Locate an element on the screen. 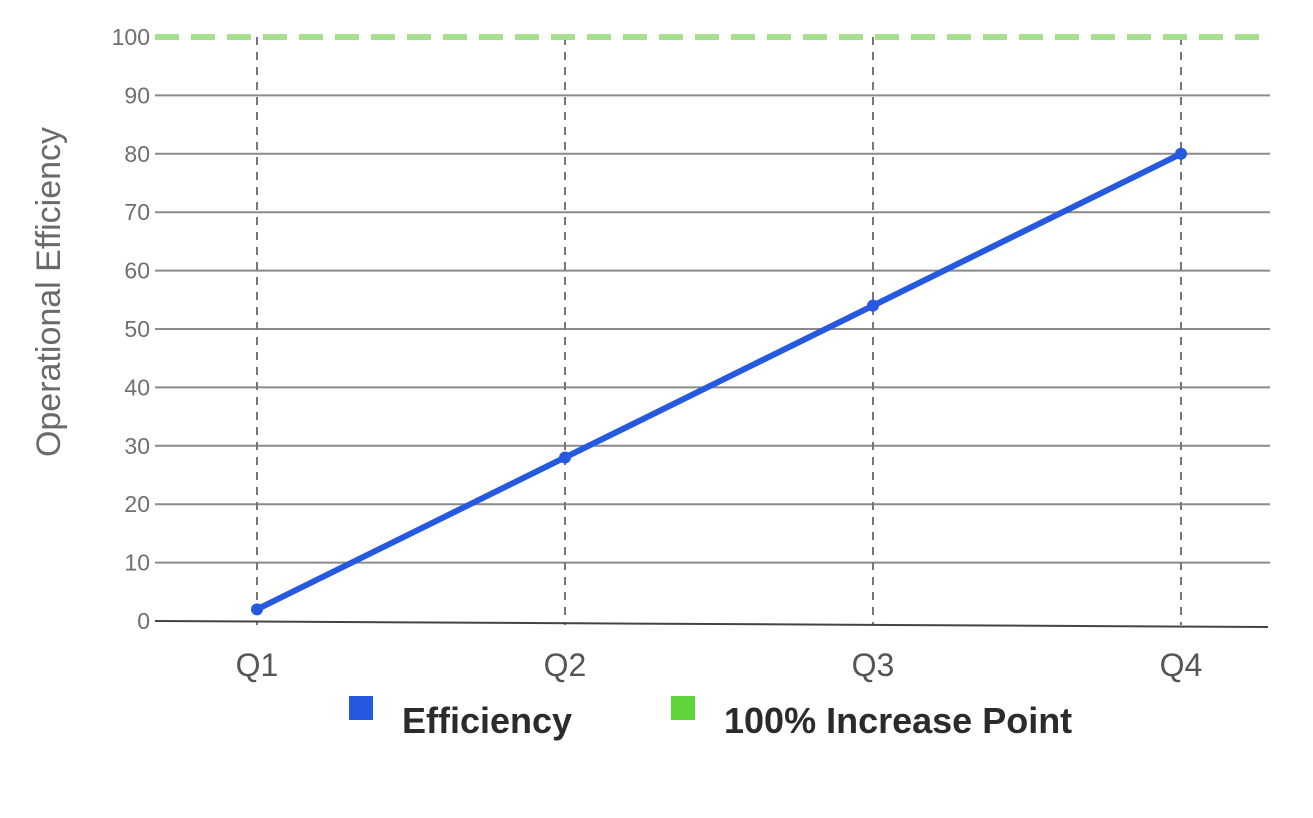 This screenshot has width=1313, height=818. y-tick-label: 0 is located at coordinates (143, 621).